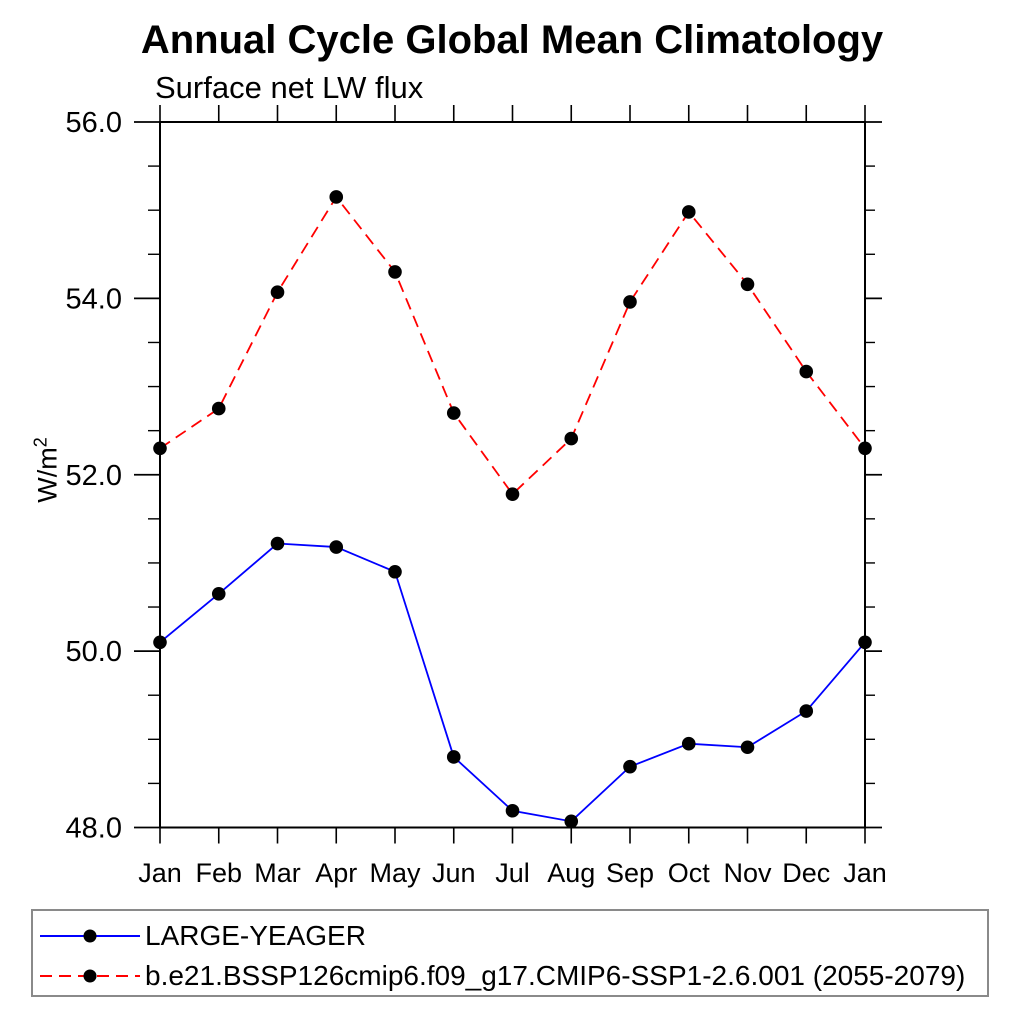 The image size is (1024, 1024). I want to click on x-tick-label: Jun, so click(454, 873).